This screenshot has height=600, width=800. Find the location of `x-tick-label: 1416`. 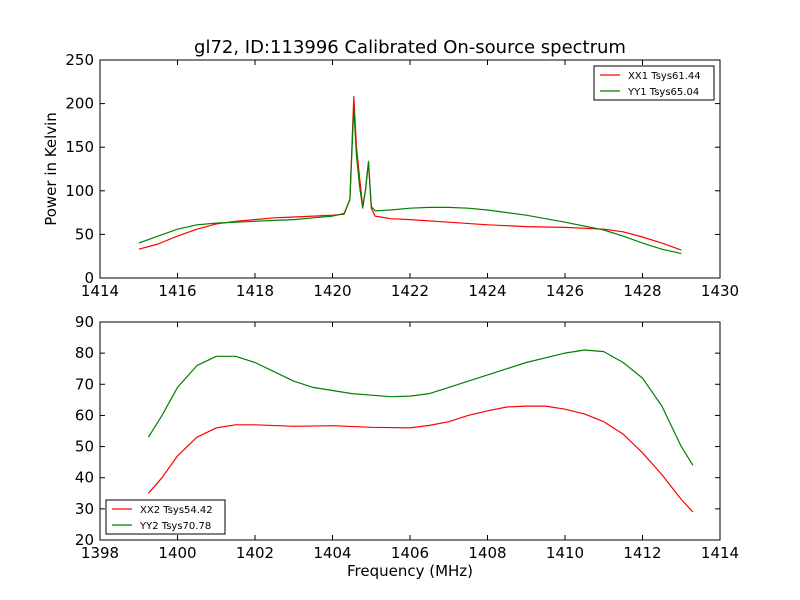

x-tick-label: 1416 is located at coordinates (177, 291).